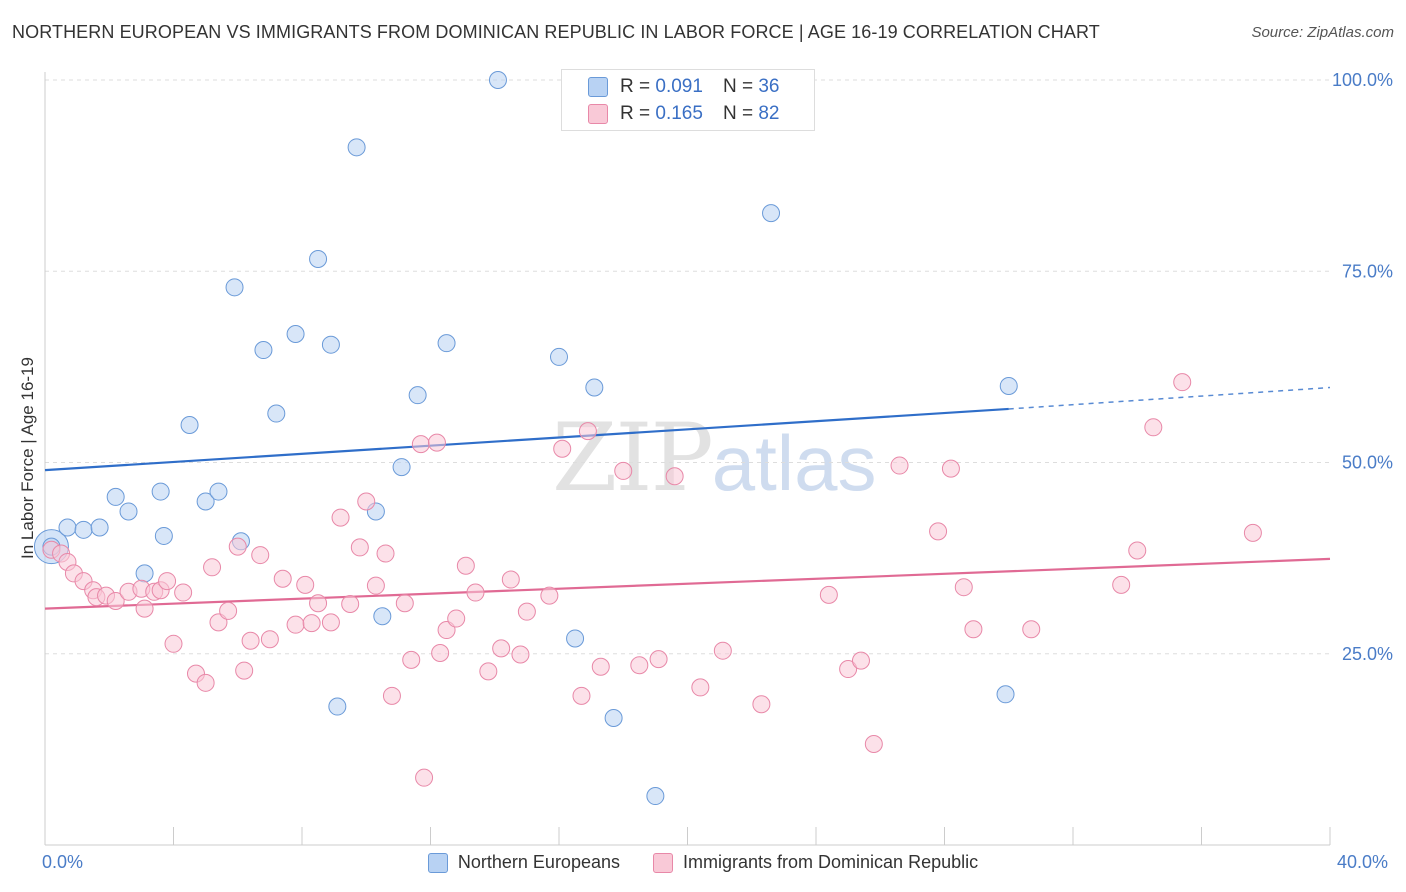 The image size is (1406, 892). What do you see at coordinates (769, 113) in the screenshot?
I see `stats-n-value: 82` at bounding box center [769, 113].